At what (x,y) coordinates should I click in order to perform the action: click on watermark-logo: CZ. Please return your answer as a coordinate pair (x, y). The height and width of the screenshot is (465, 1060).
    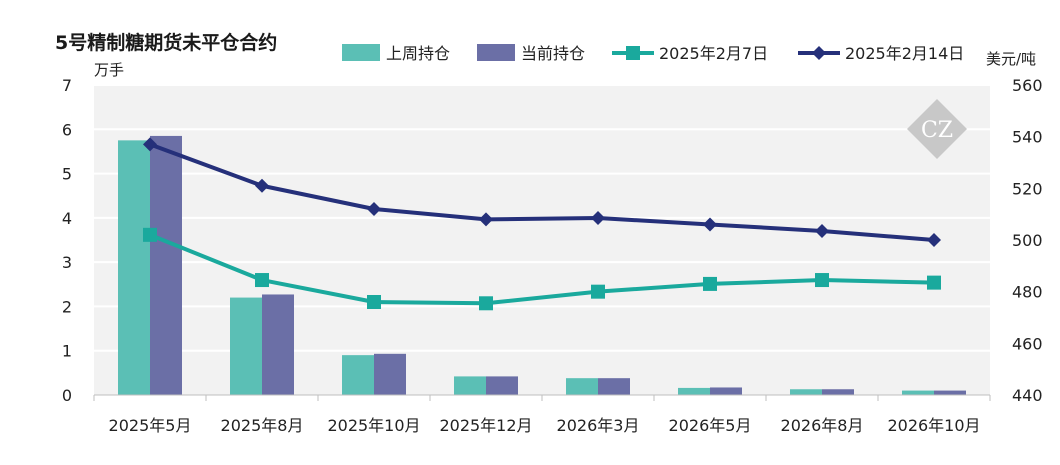
    Looking at the image, I should click on (937, 129).